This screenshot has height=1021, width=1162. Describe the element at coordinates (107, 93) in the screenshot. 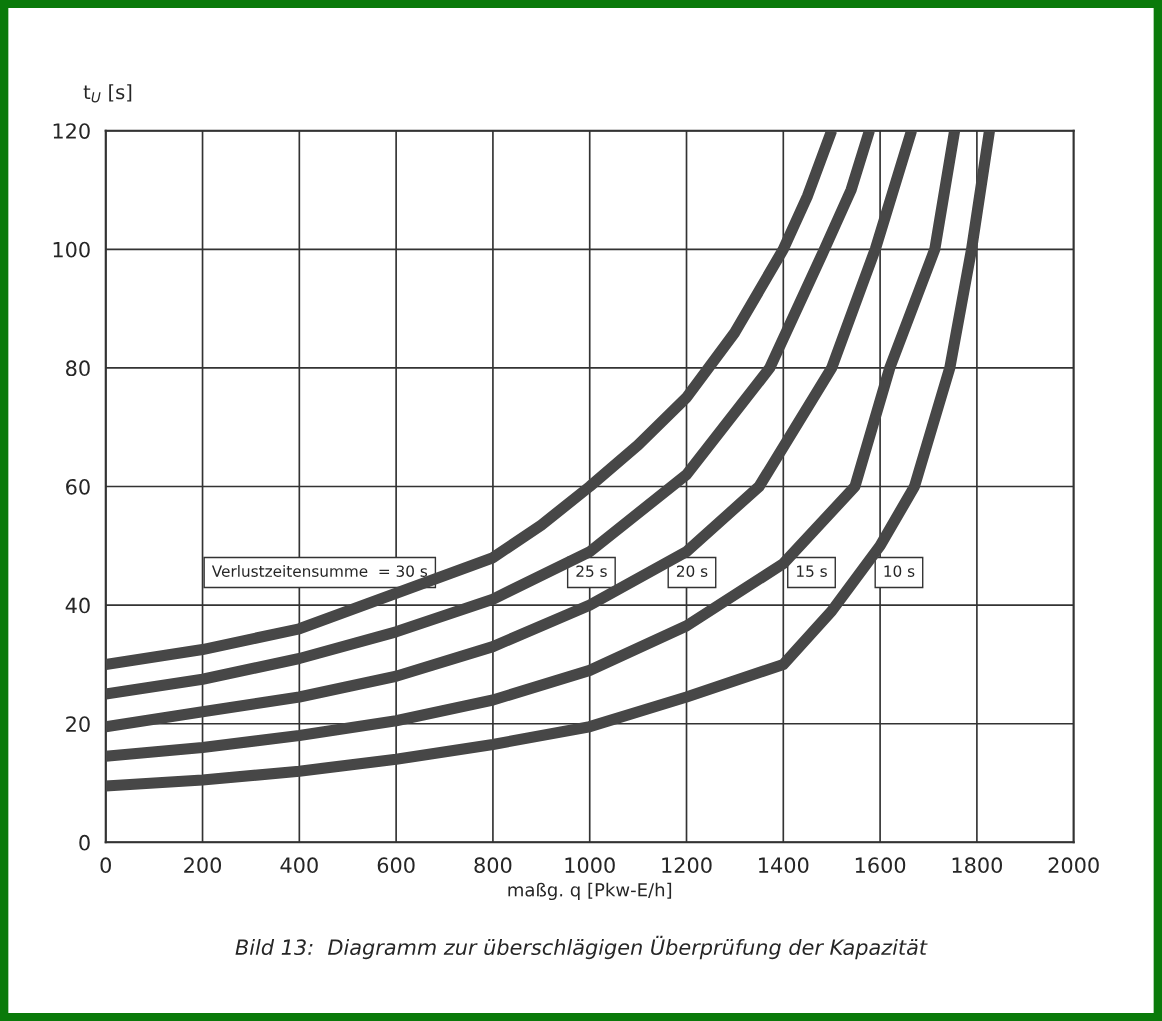

I see `y-axis-title: t$_{U}$ [s]` at that location.